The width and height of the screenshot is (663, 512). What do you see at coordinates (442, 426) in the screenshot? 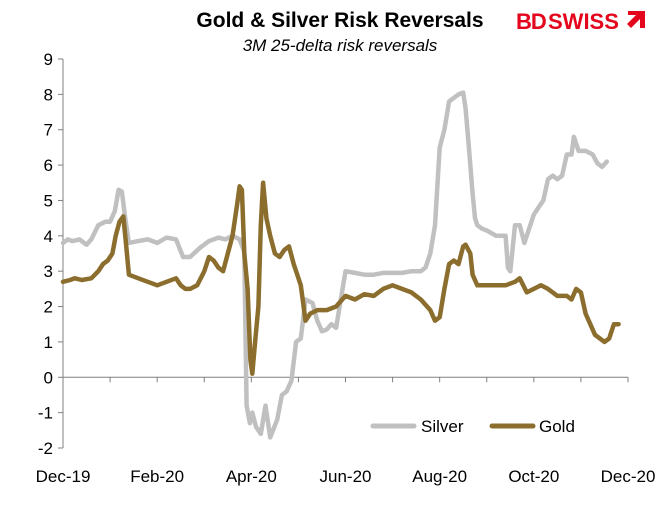
I see `legend-label-silver: Silver` at bounding box center [442, 426].